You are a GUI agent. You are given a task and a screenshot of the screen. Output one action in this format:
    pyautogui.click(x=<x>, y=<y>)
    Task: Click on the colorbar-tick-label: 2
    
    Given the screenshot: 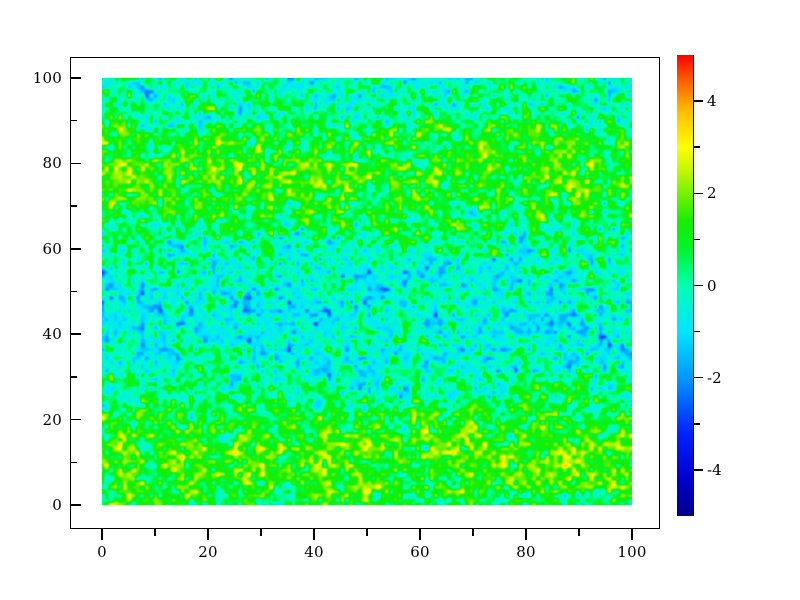 What is the action you would take?
    pyautogui.click(x=712, y=193)
    